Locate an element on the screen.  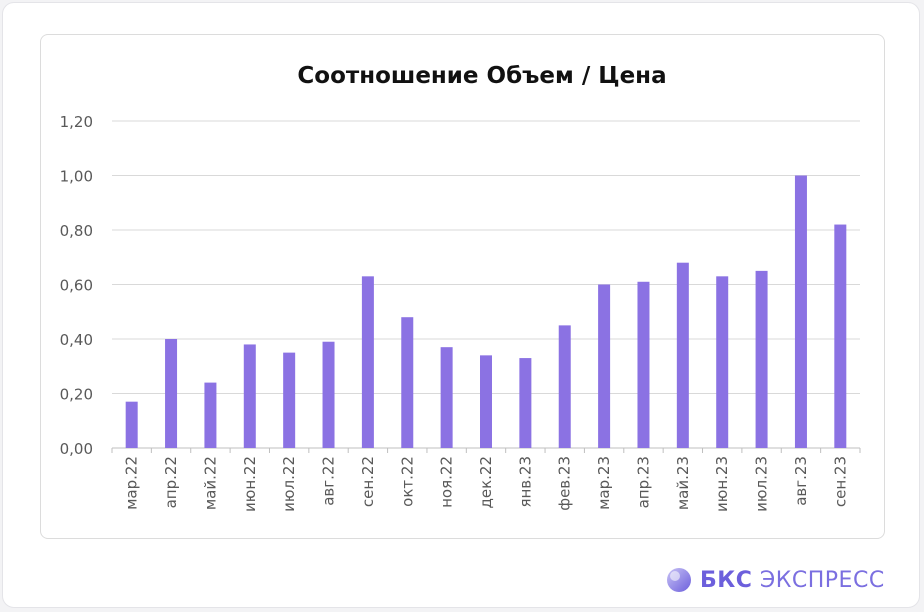
x-tick-label: окт.22 is located at coordinates (407, 481).